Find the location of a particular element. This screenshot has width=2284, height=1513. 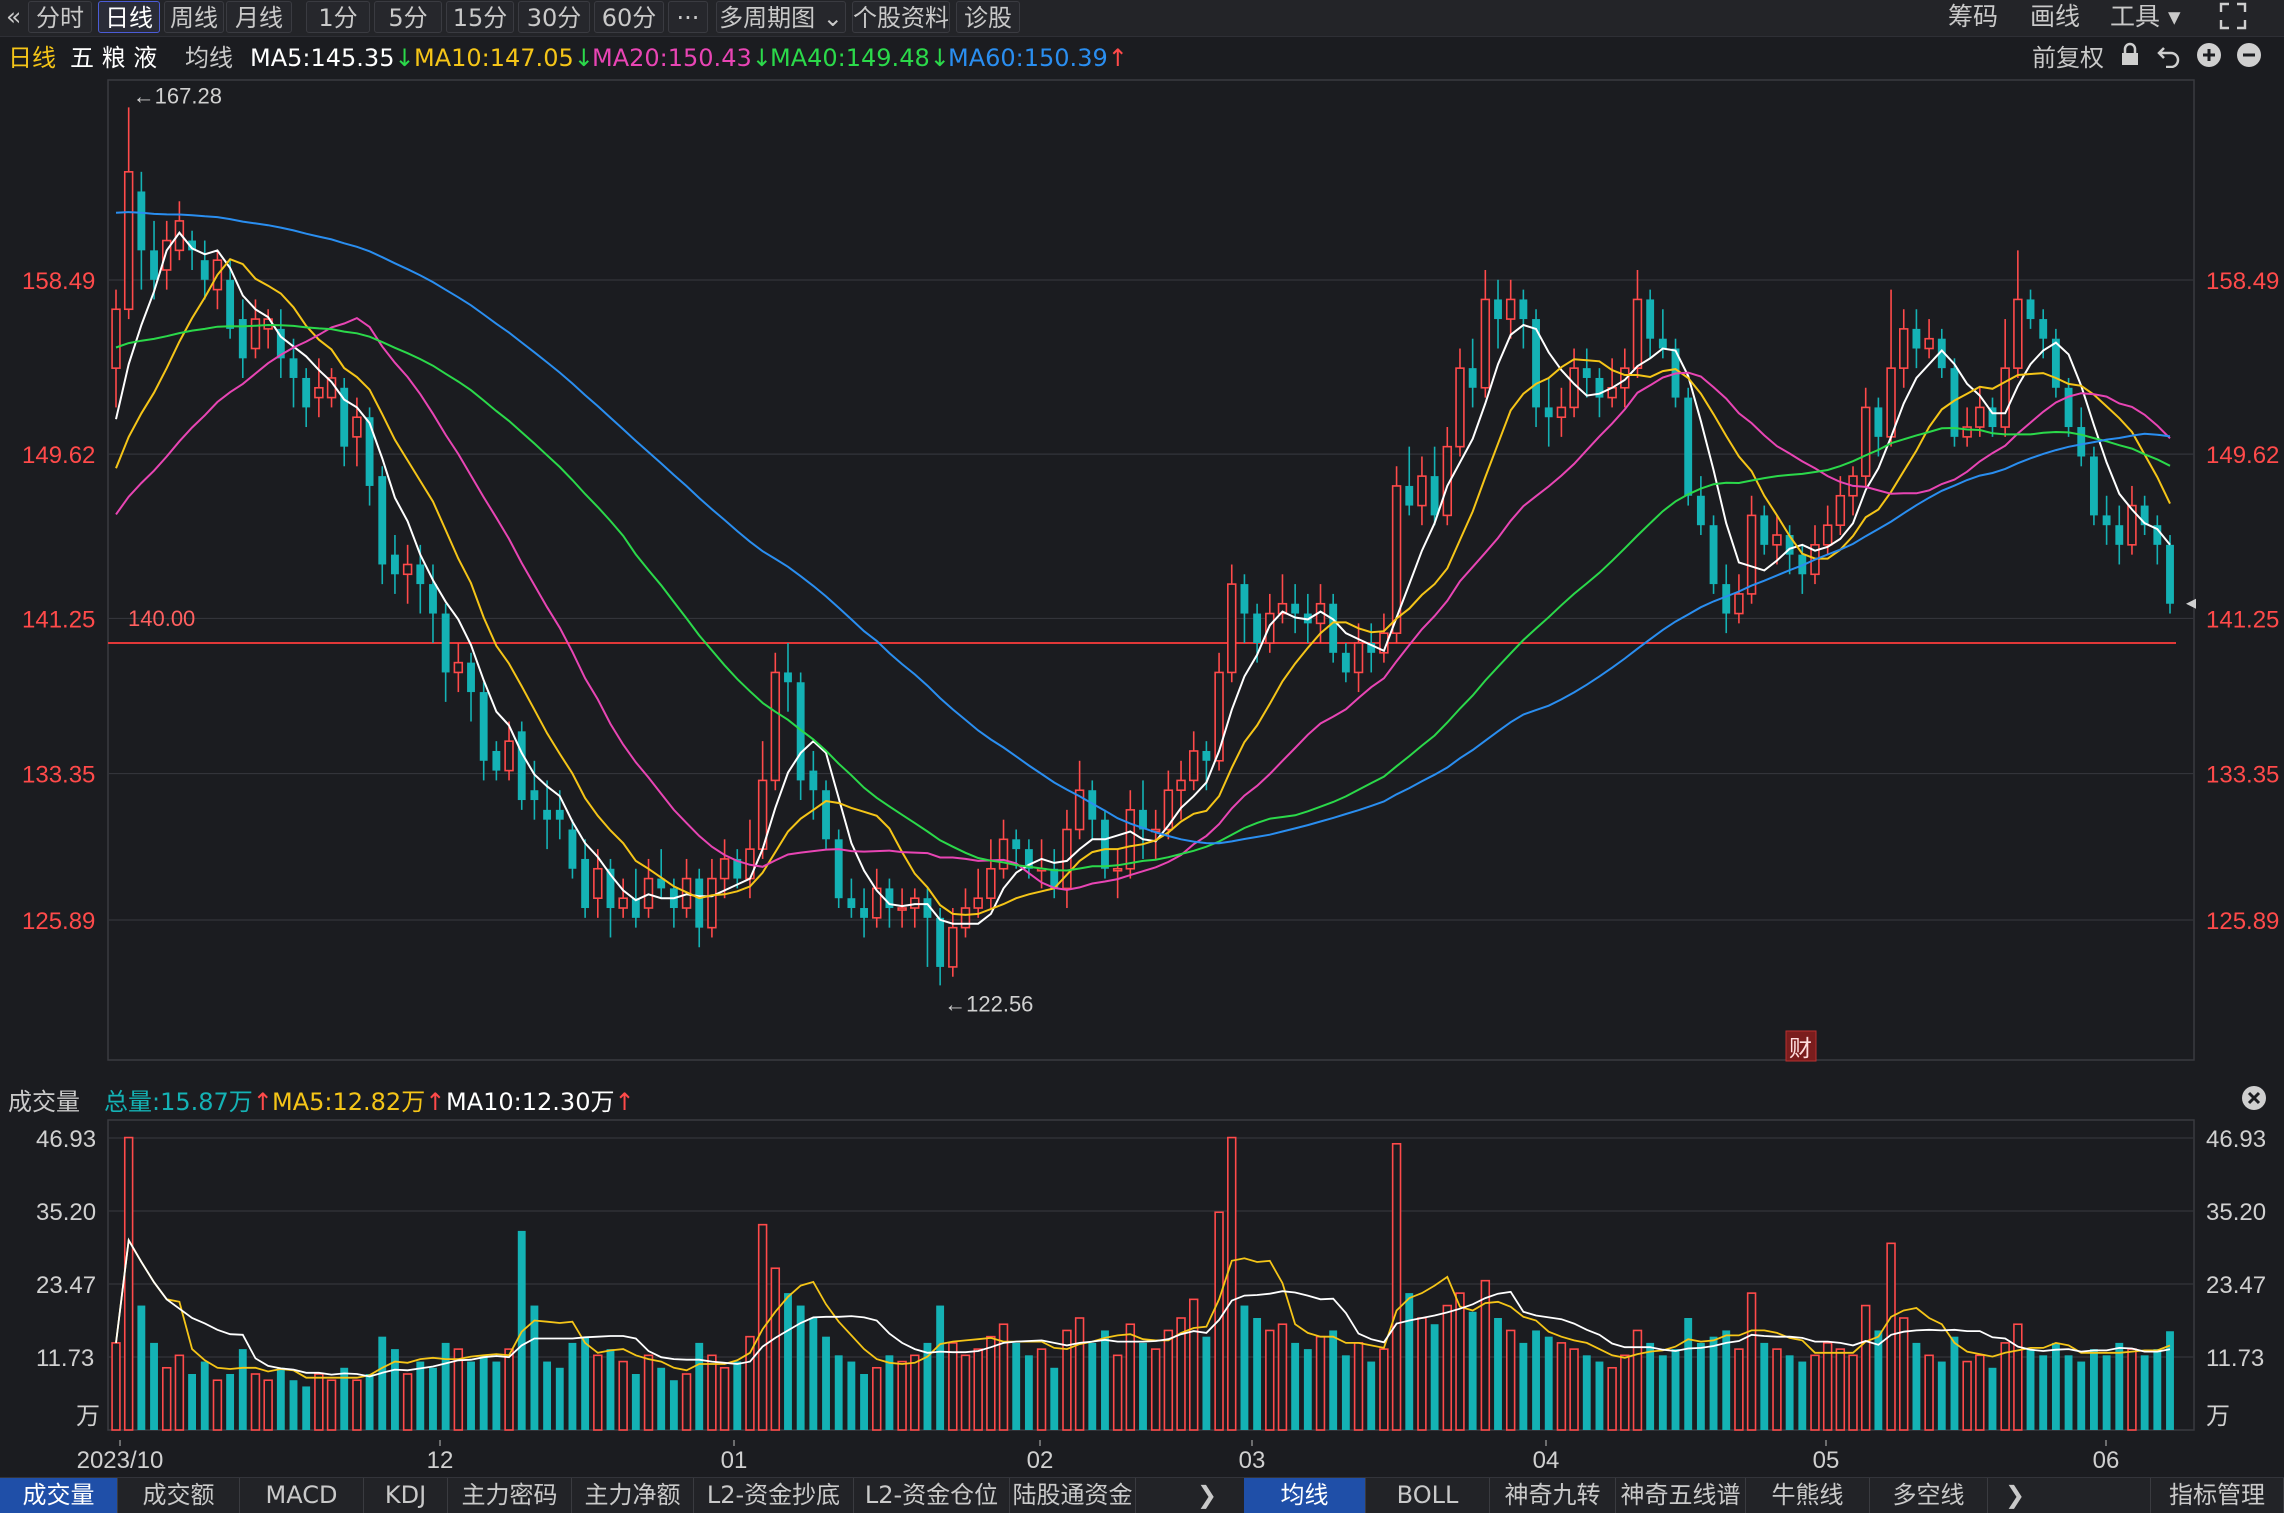

indicator-tab-7: L2-资金仓位 is located at coordinates (932, 1495).